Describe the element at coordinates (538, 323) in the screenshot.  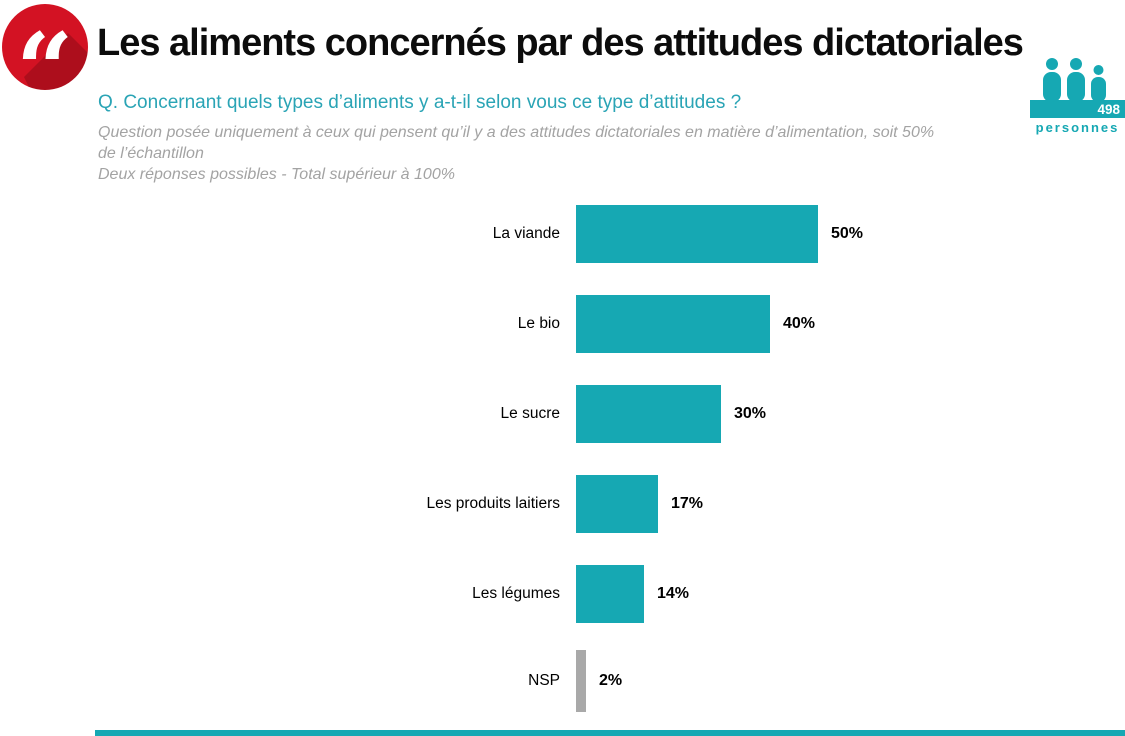
I see `category-label: Le bio` at that location.